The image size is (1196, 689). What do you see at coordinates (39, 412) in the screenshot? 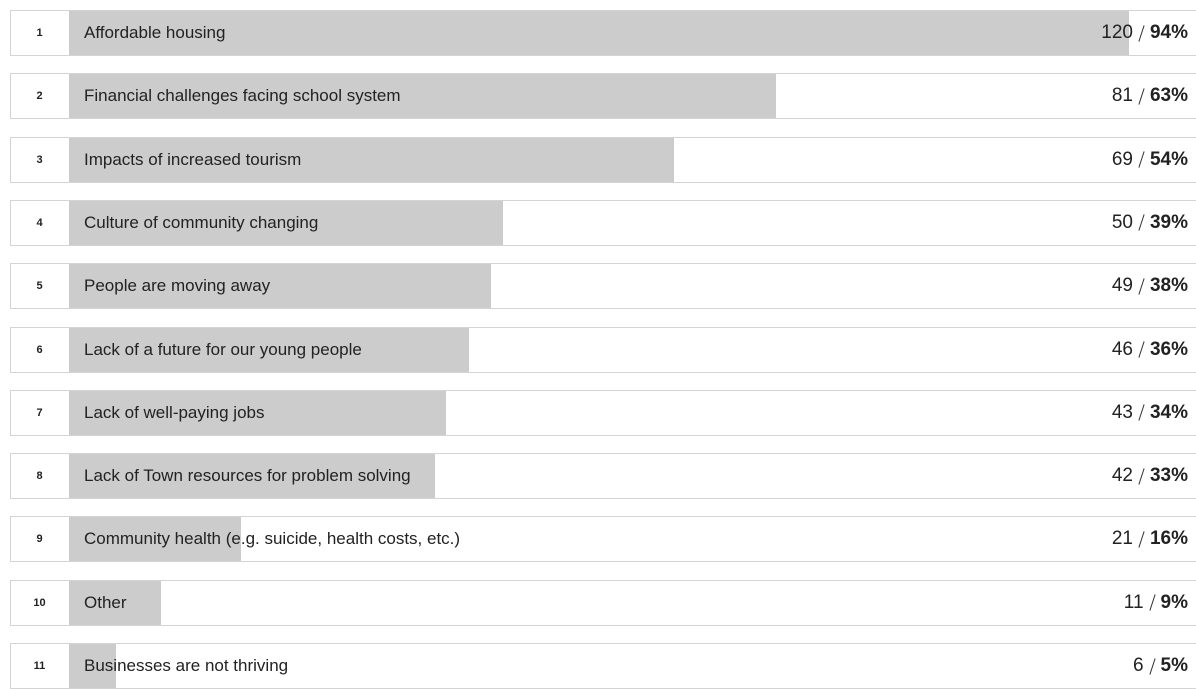
I see `rank: 7` at bounding box center [39, 412].